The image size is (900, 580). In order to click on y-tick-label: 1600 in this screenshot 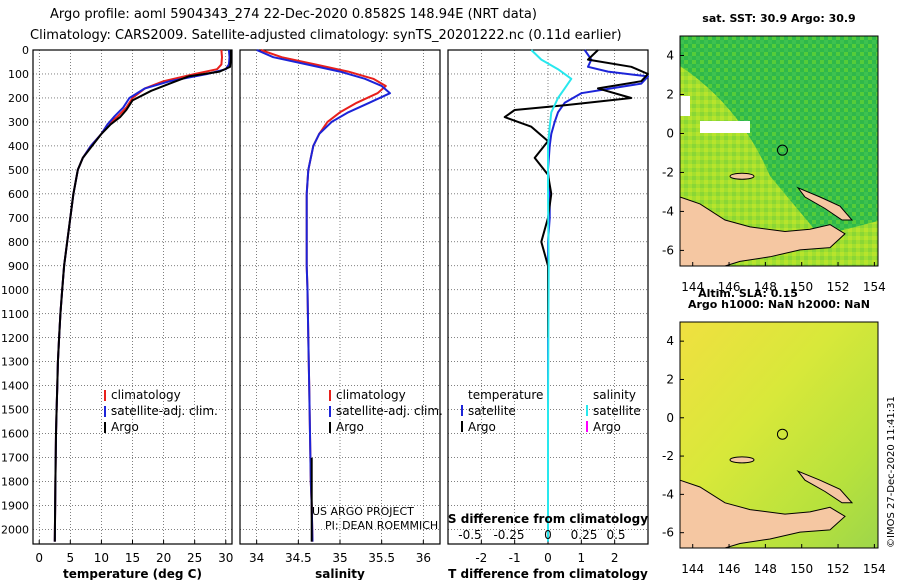, I will do `click(15, 434)`.